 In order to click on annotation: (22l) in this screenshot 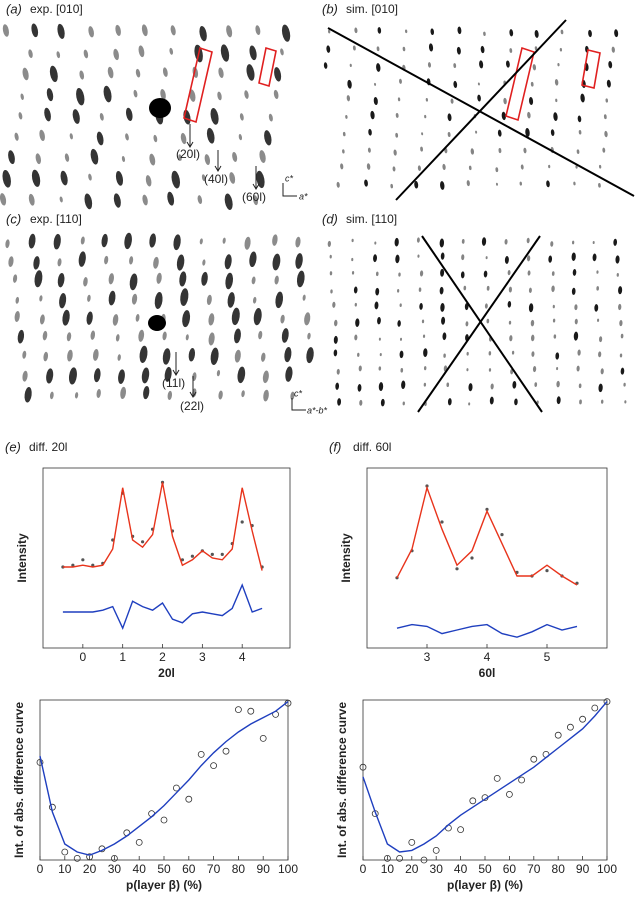, I will do `click(192, 406)`.